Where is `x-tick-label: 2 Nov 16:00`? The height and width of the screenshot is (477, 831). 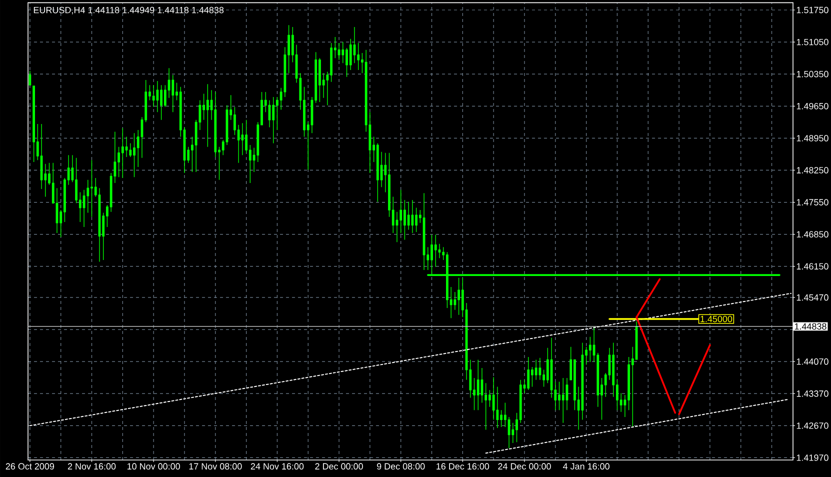 x-tick-label: 2 Nov 16:00 is located at coordinates (92, 466).